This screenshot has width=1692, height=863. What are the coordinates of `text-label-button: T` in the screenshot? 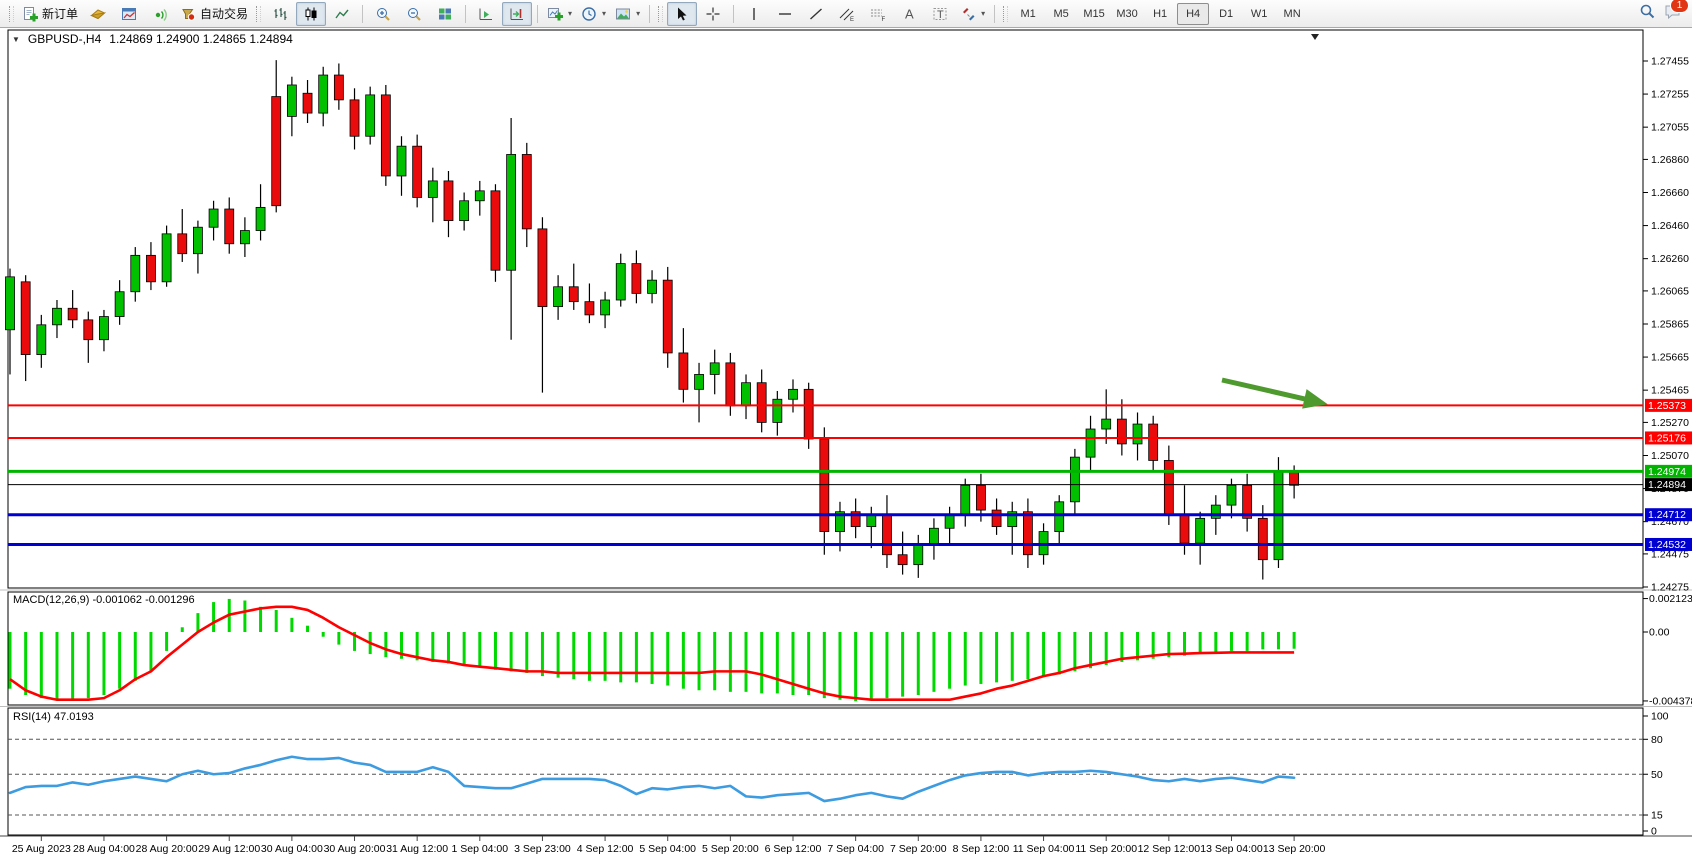 It's located at (940, 14).